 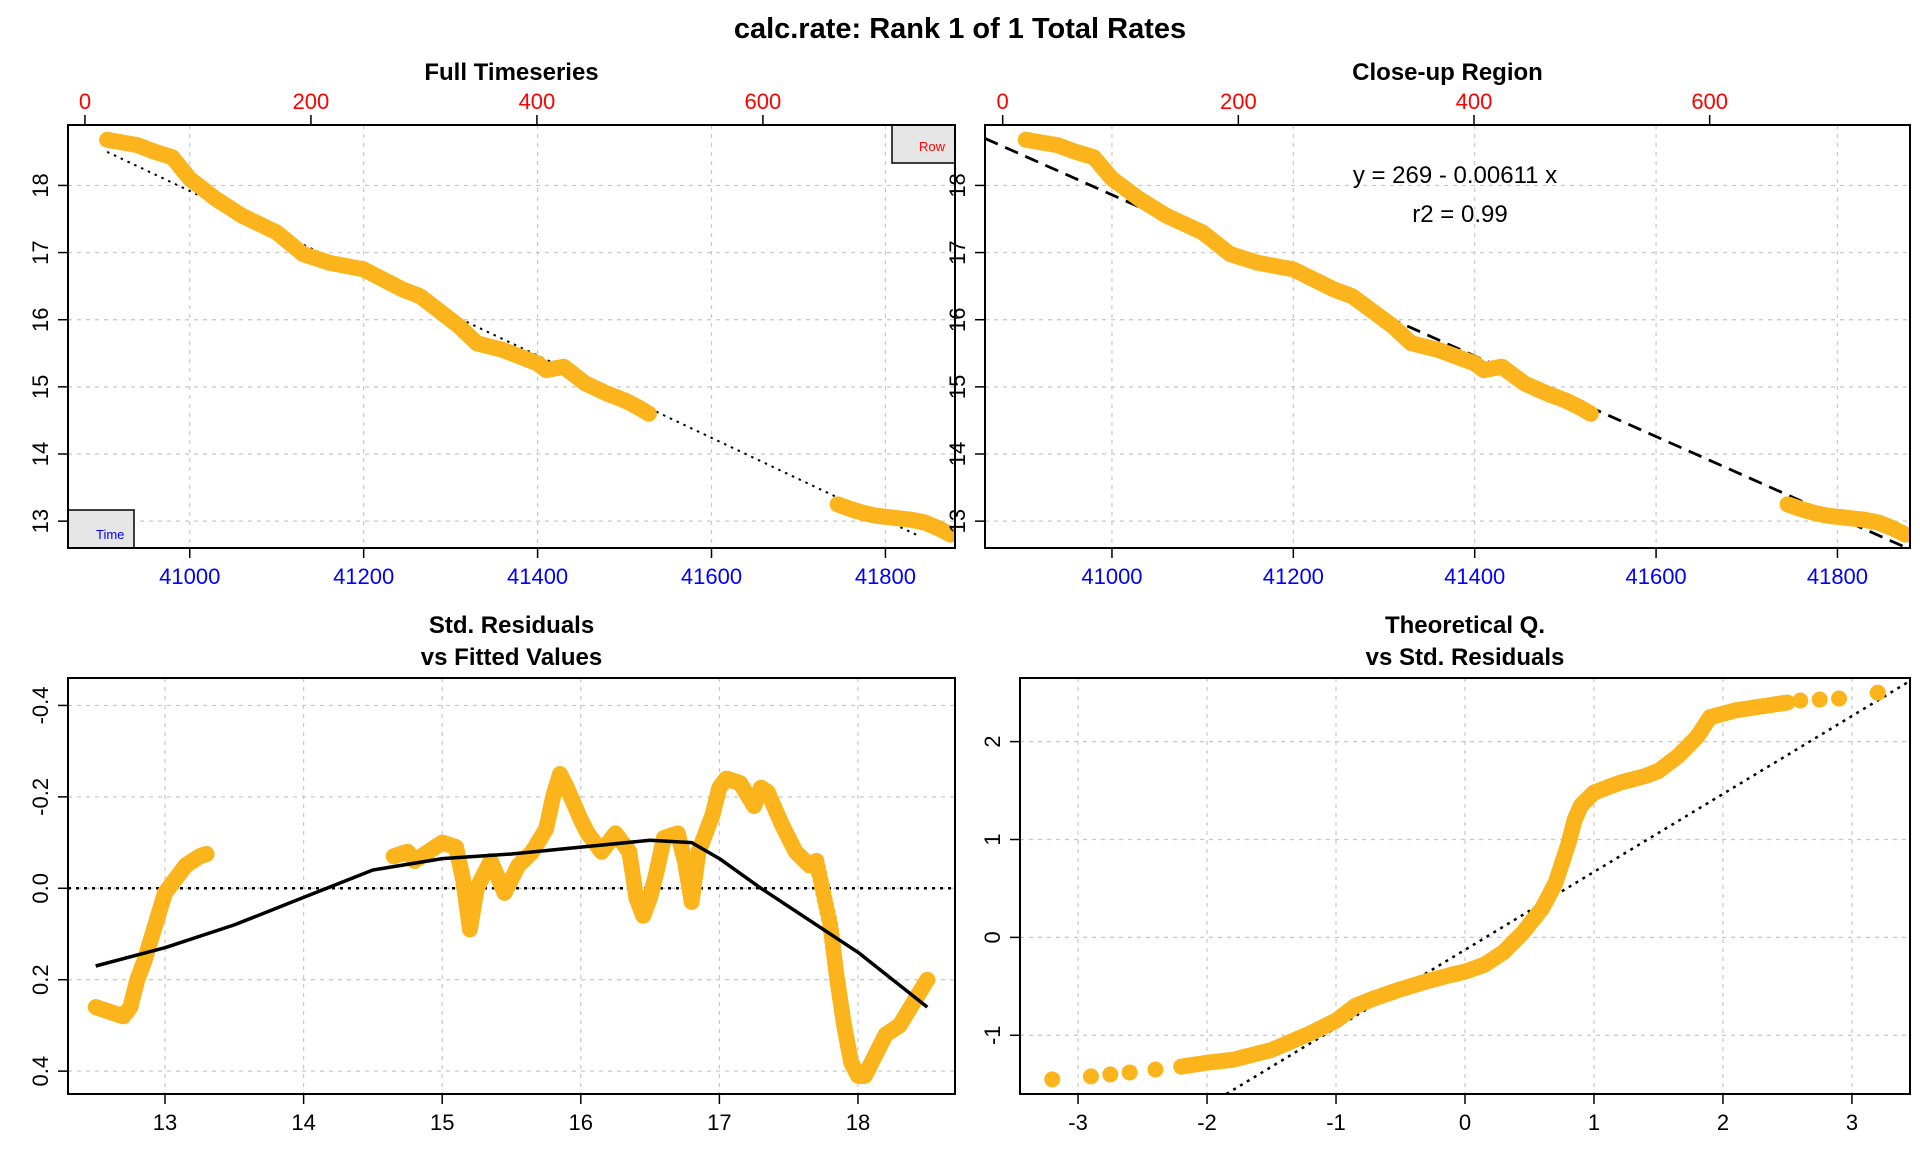 I want to click on x-tick-label: 13, so click(x=165, y=1122).